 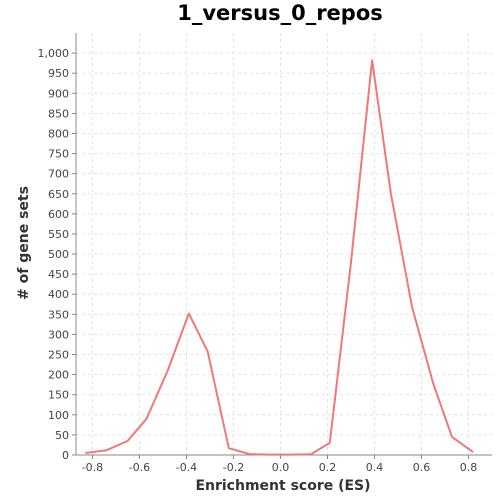 What do you see at coordinates (469, 467) in the screenshot?
I see `x-tick-label: 0.8` at bounding box center [469, 467].